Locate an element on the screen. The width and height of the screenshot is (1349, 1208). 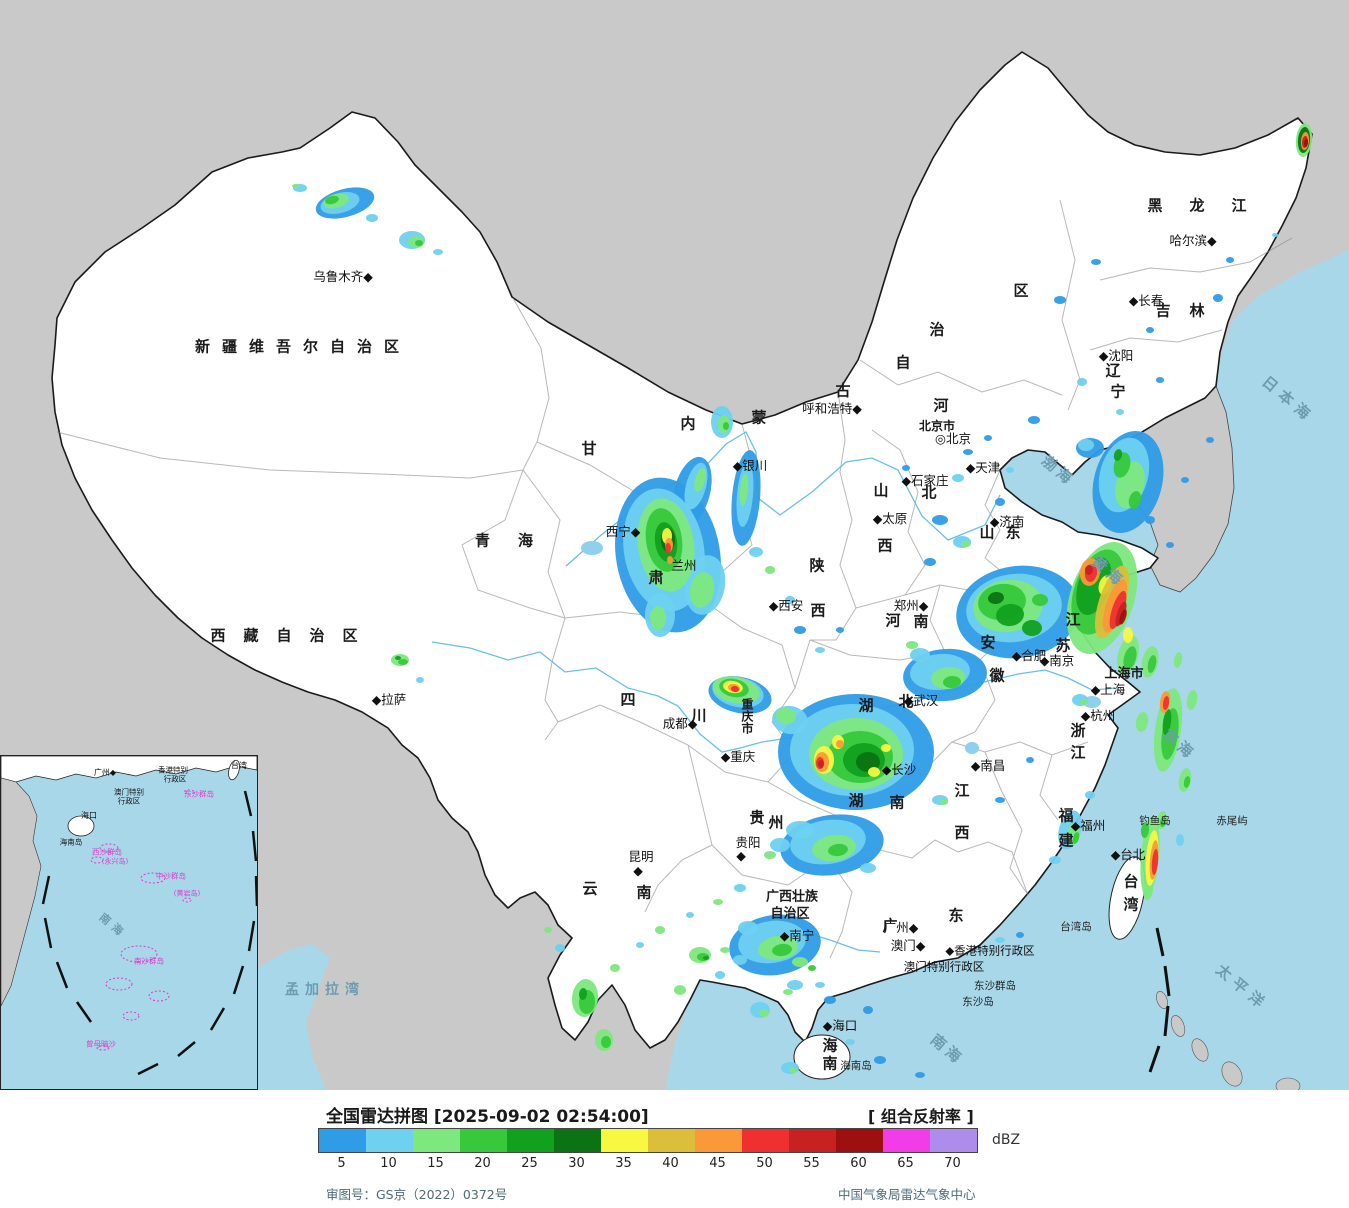
footer-agency: 中国气象局雷达气象中心 is located at coordinates (907, 1194).